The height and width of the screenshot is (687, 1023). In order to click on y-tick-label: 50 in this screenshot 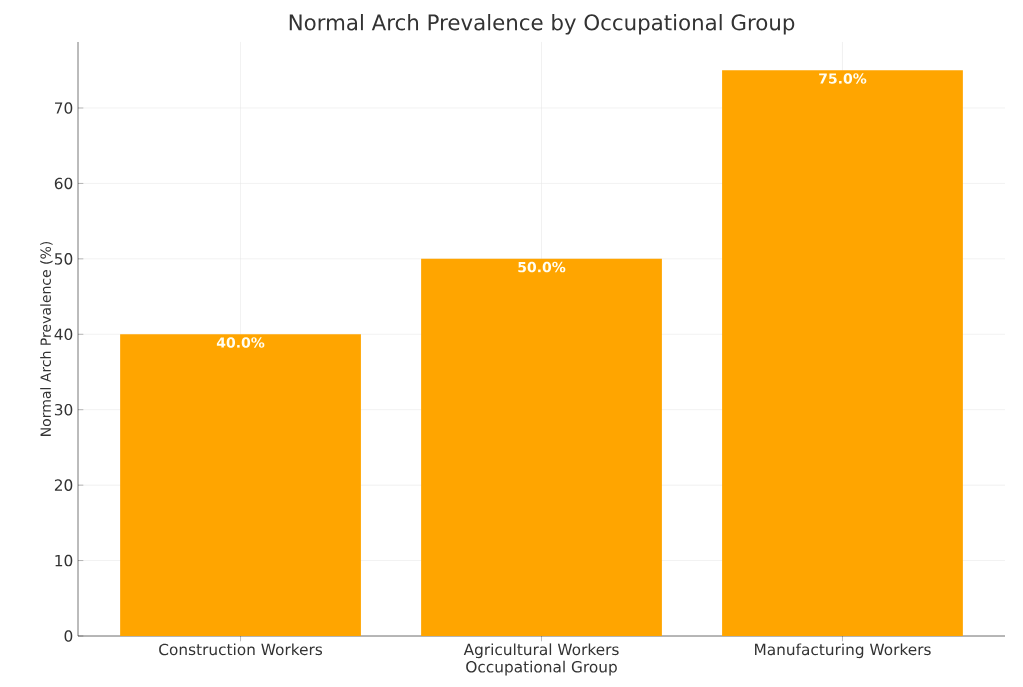, I will do `click(63, 259)`.